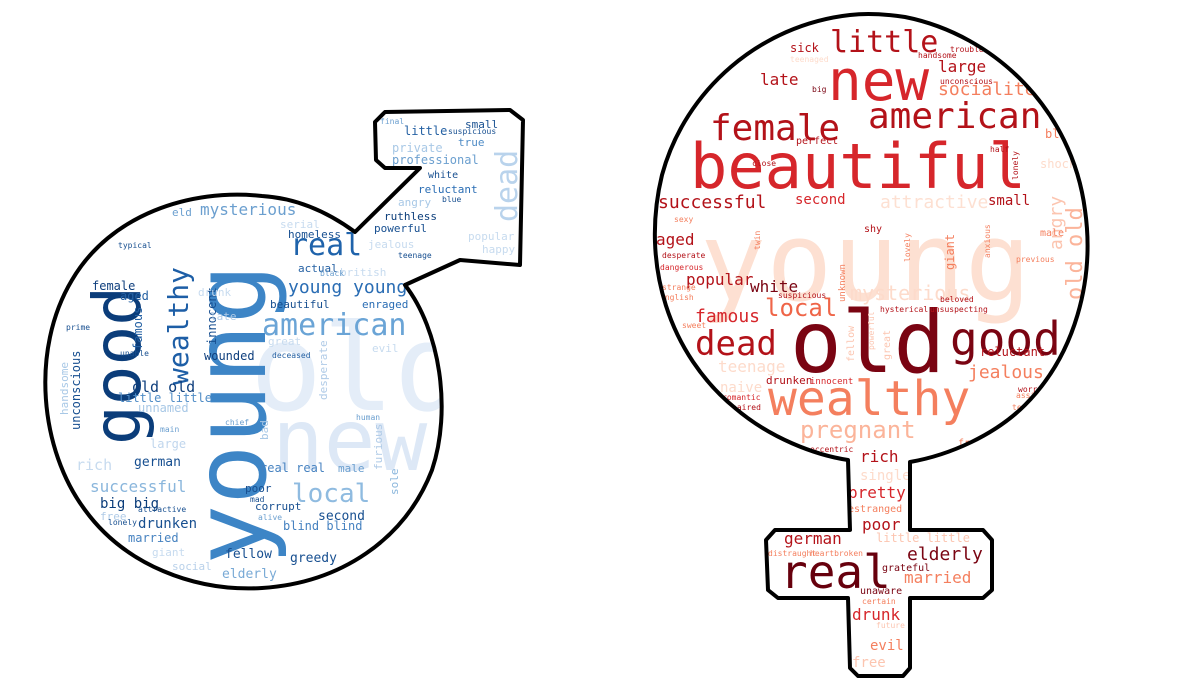  What do you see at coordinates (472, 131) in the screenshot?
I see `male-word: suspicious` at bounding box center [472, 131].